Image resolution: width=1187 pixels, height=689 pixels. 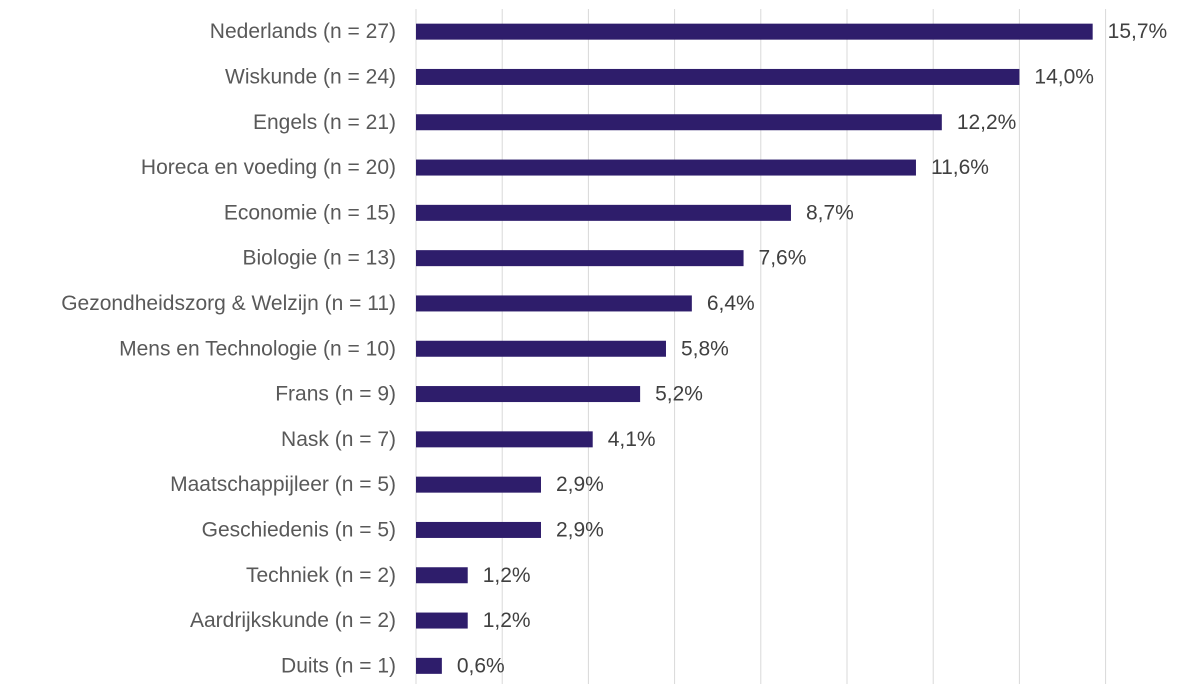 What do you see at coordinates (632, 439) in the screenshot?
I see `data-label: 4,1%` at bounding box center [632, 439].